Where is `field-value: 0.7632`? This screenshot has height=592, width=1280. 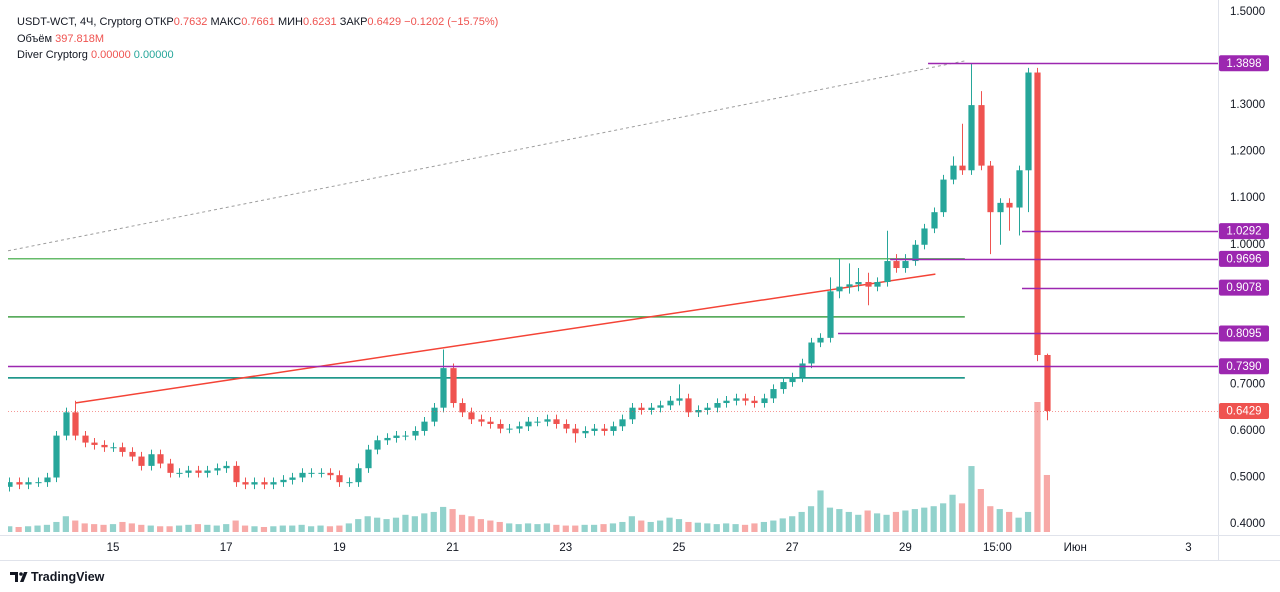
field-value: 0.7632 is located at coordinates (190, 22).